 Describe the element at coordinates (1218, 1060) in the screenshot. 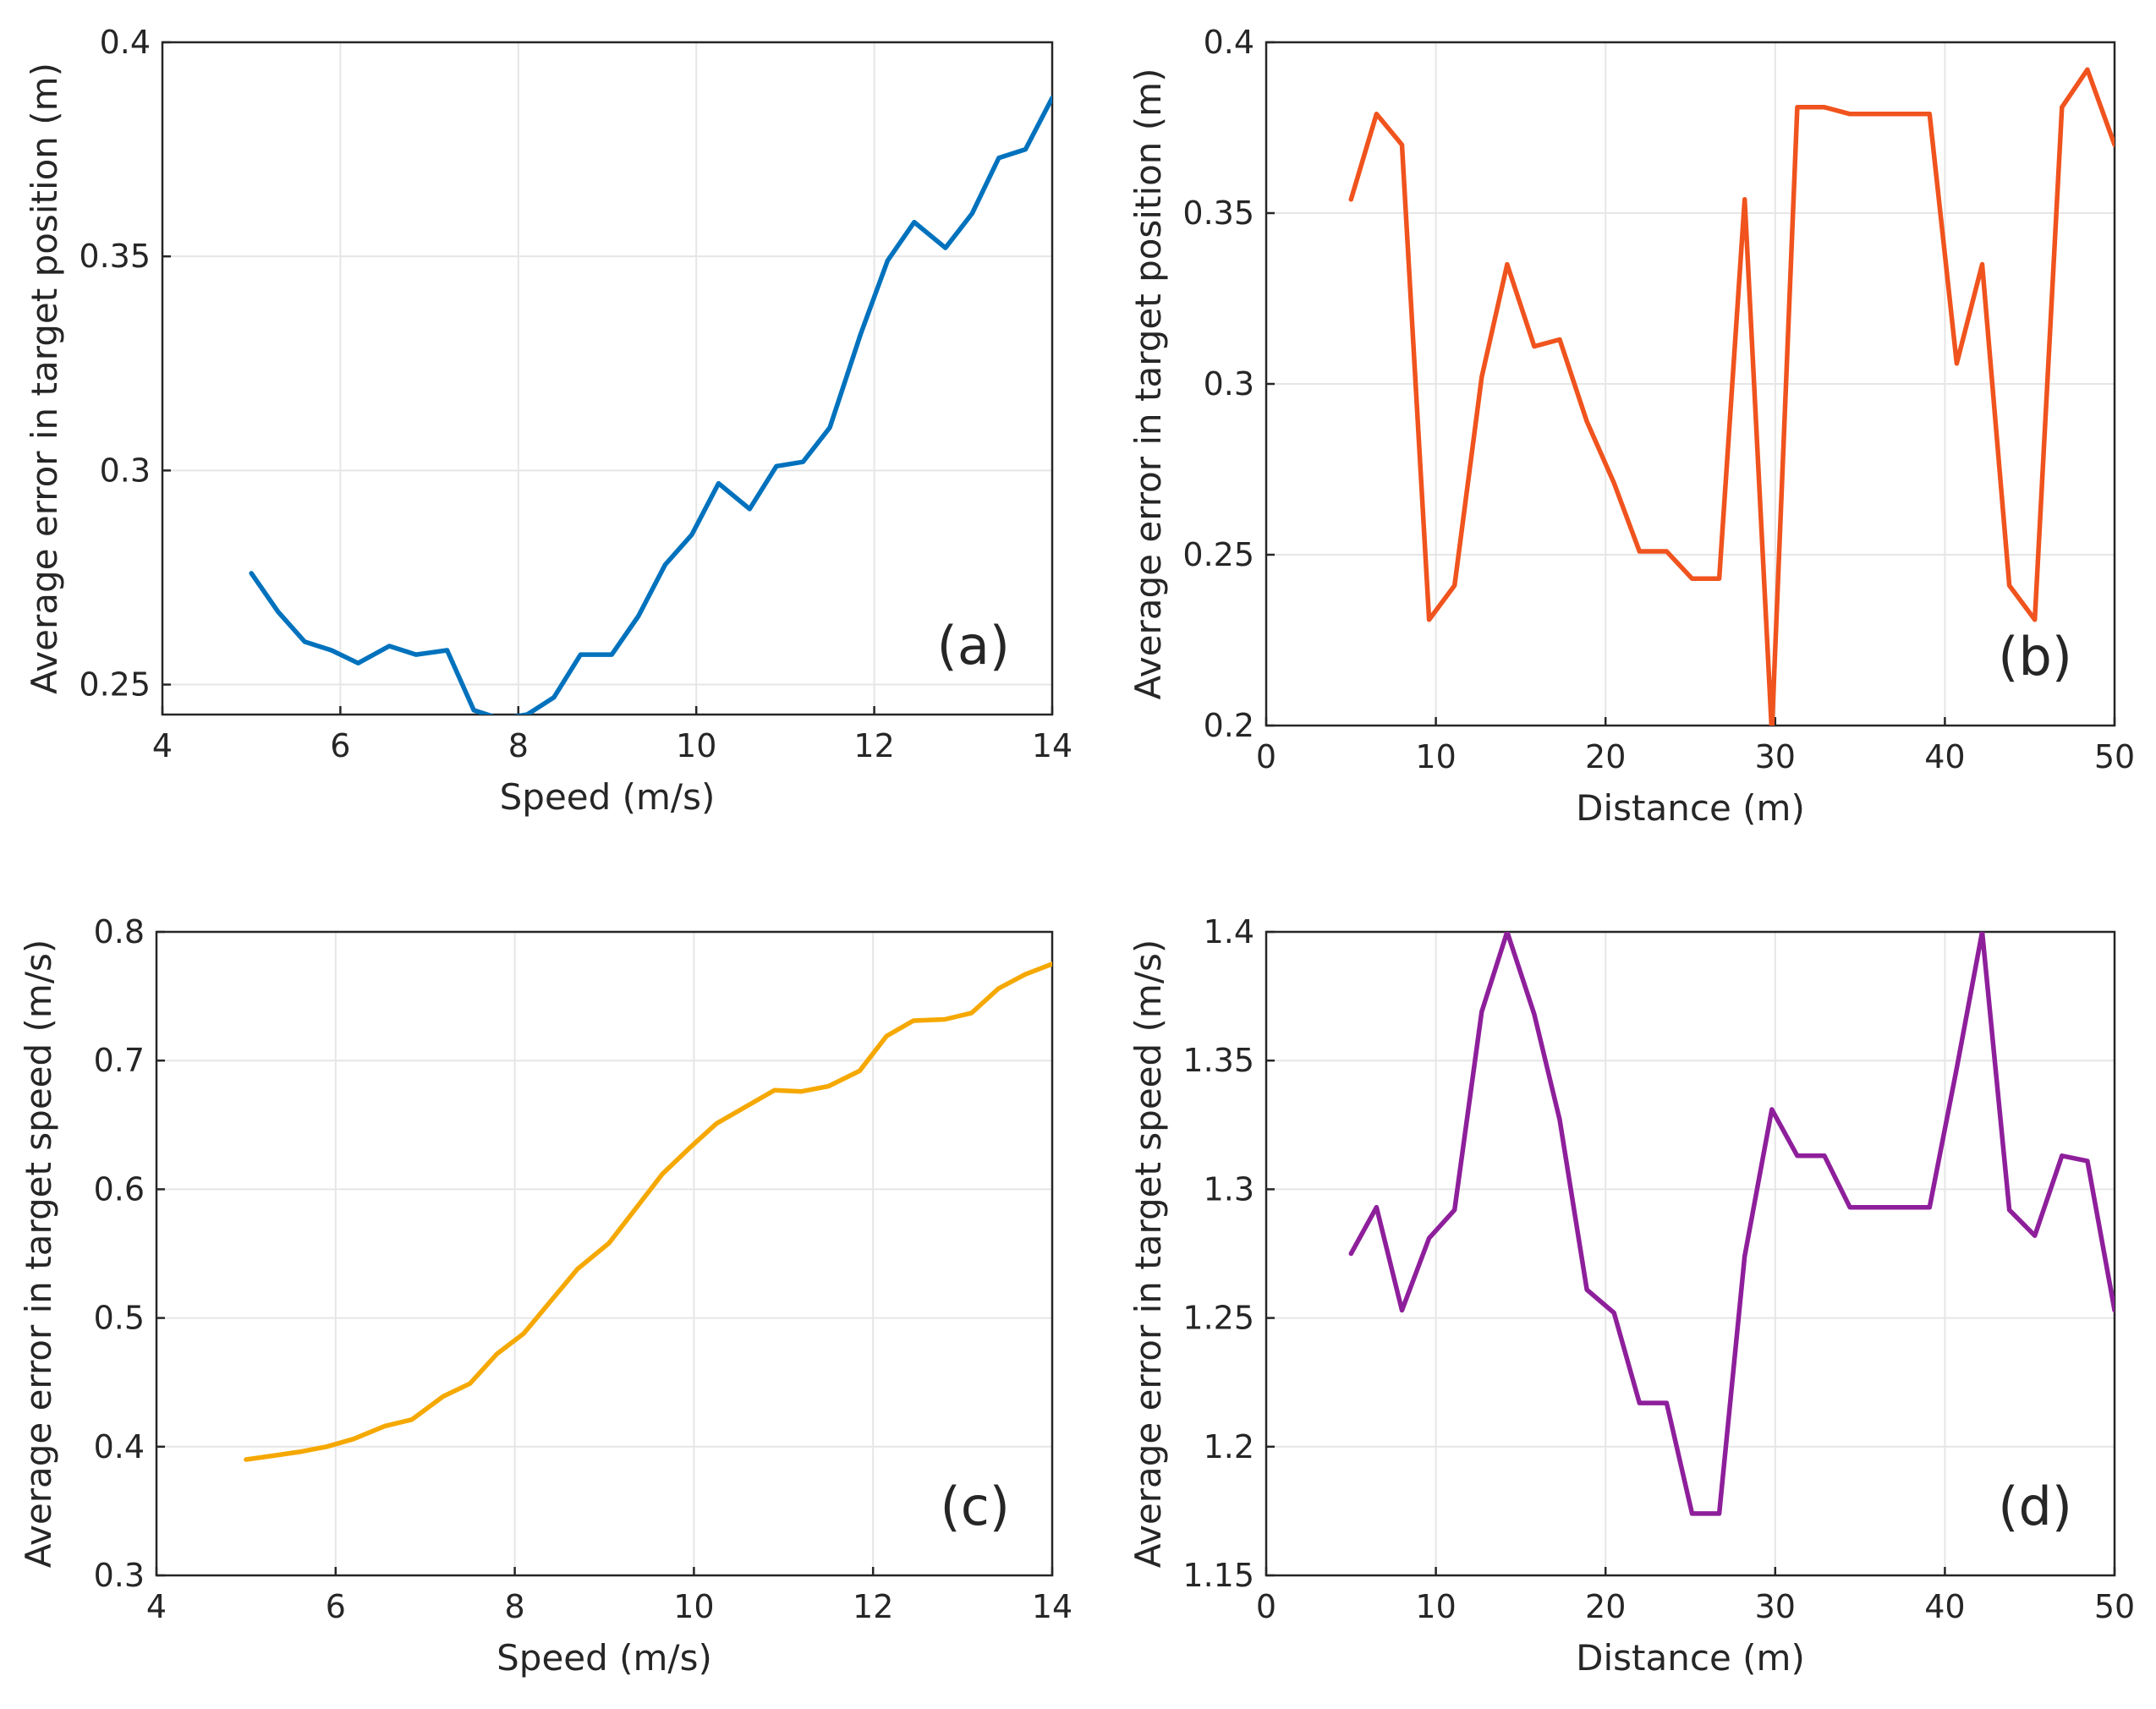

I see `y-tick-label: 1.35` at that location.